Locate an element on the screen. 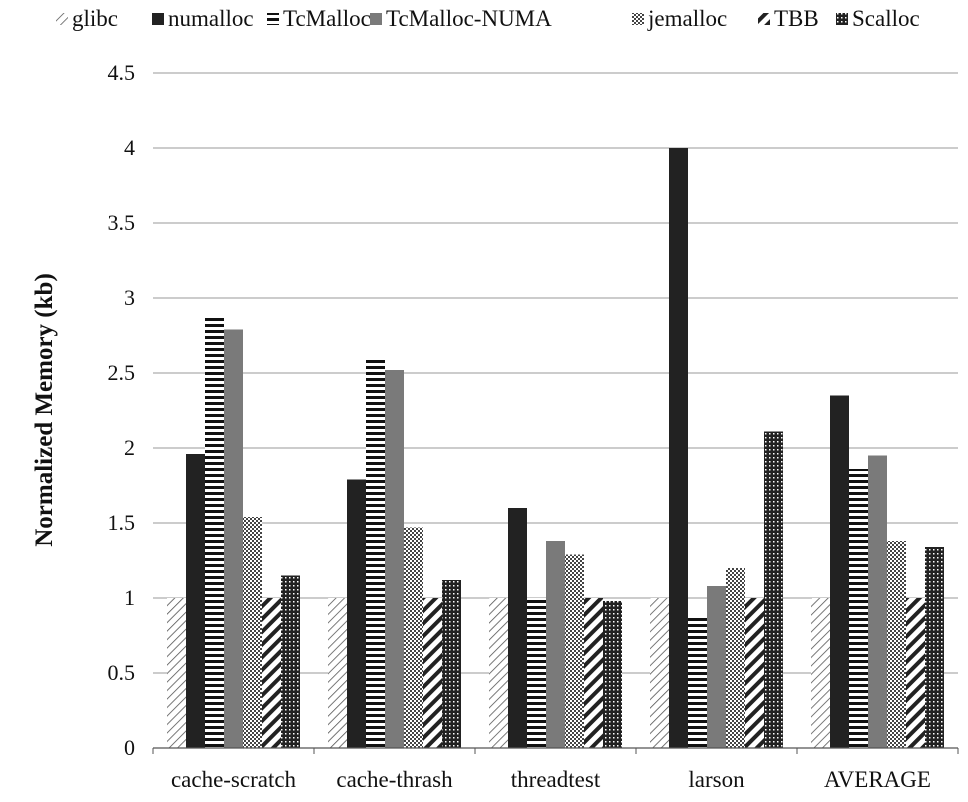 The image size is (968, 802). bar-TcMalloc-larson is located at coordinates (697, 682).